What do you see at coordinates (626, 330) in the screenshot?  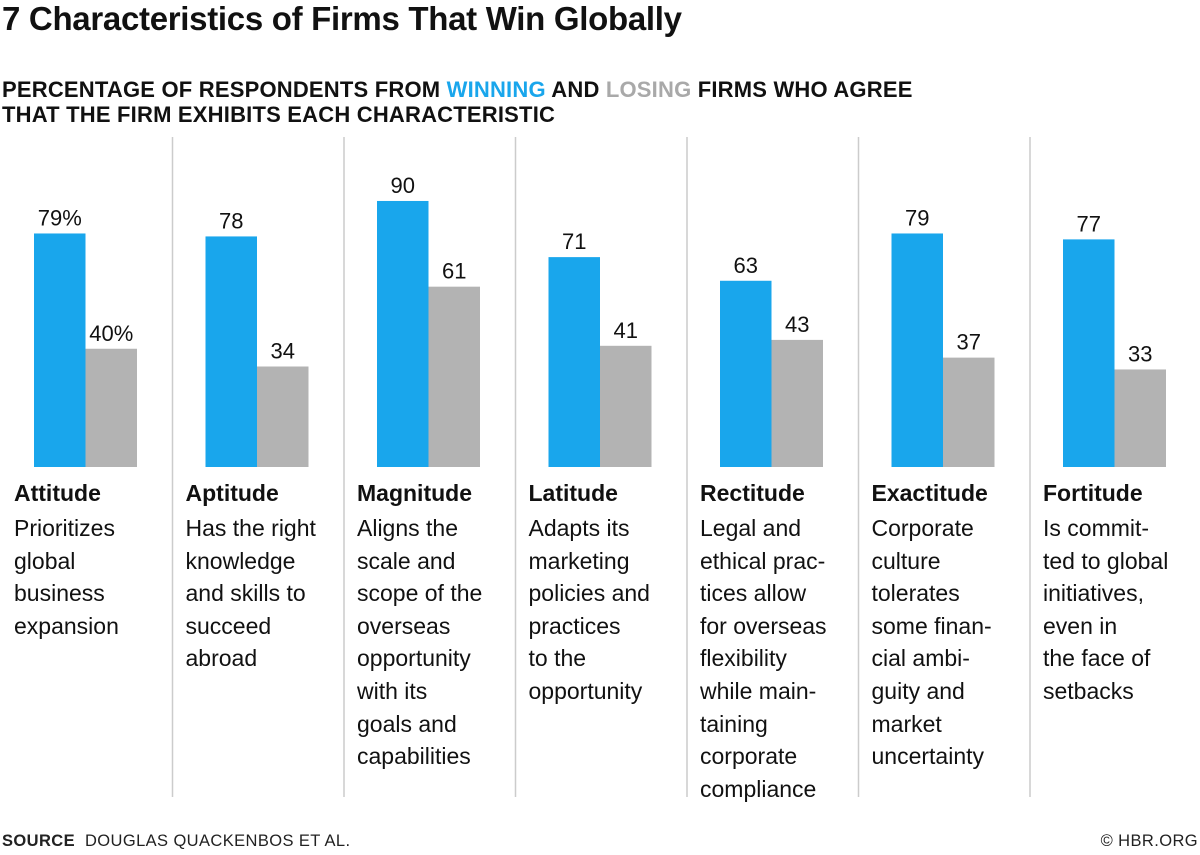 I see `data-label-losing: 41` at bounding box center [626, 330].